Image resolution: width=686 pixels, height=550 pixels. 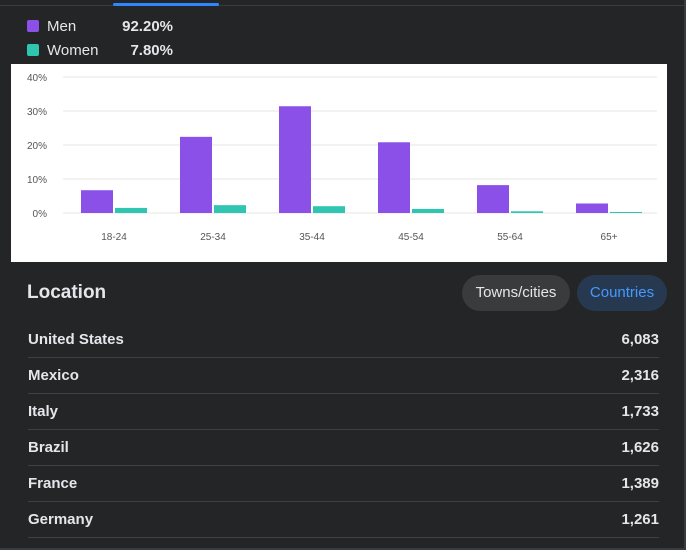 I want to click on list-item: United States 6,083, so click(x=343, y=340).